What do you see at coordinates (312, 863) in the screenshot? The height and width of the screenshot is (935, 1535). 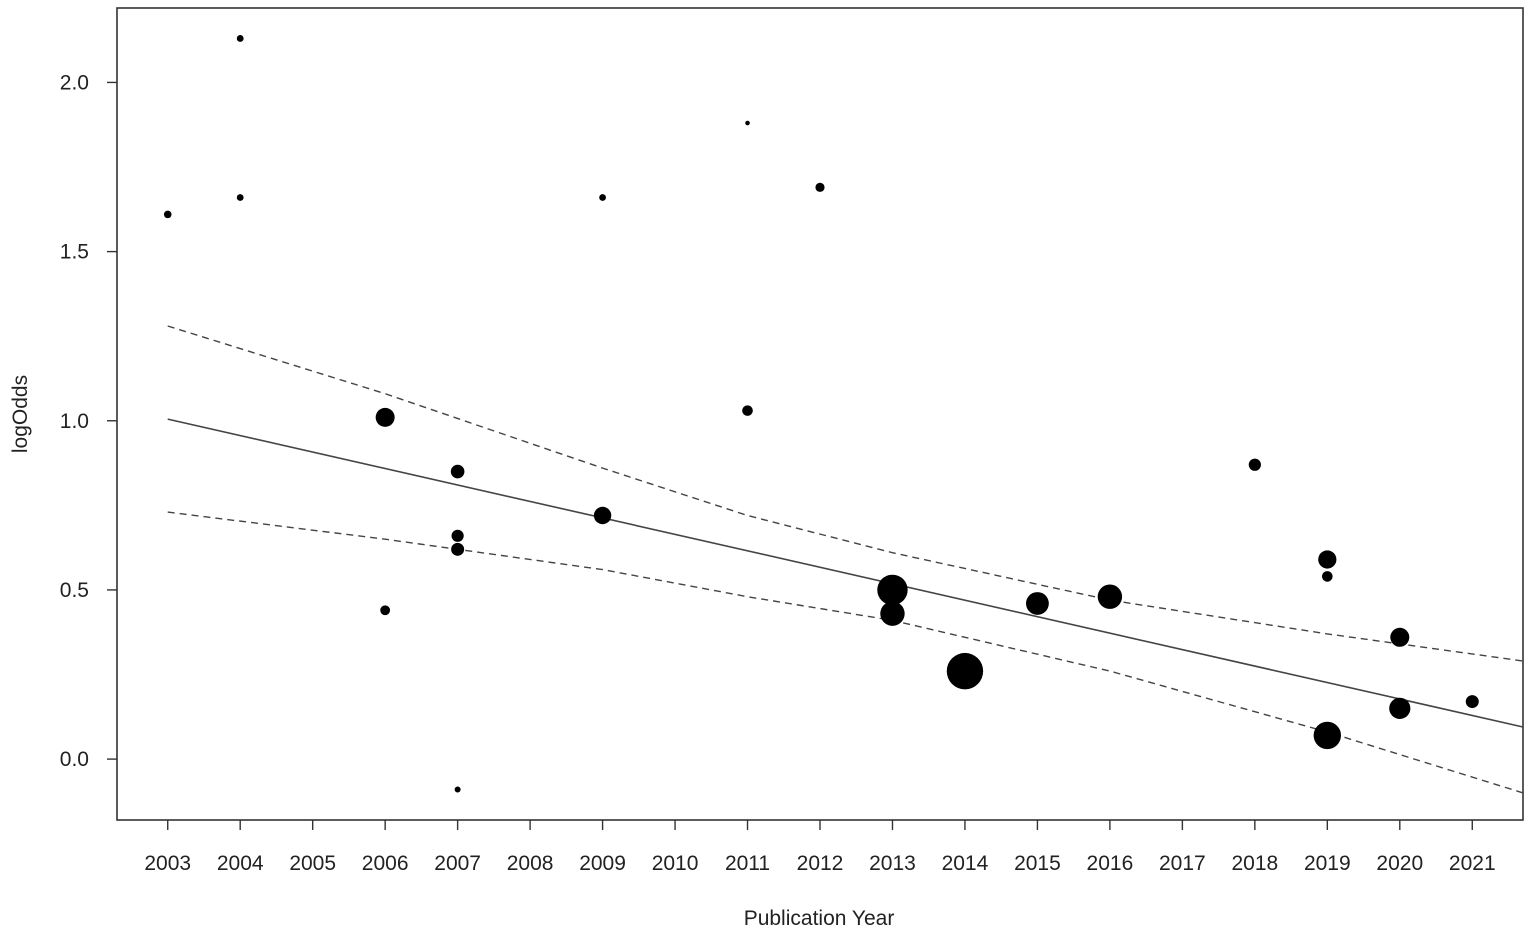 I see `x-tick-label: 2005` at bounding box center [312, 863].